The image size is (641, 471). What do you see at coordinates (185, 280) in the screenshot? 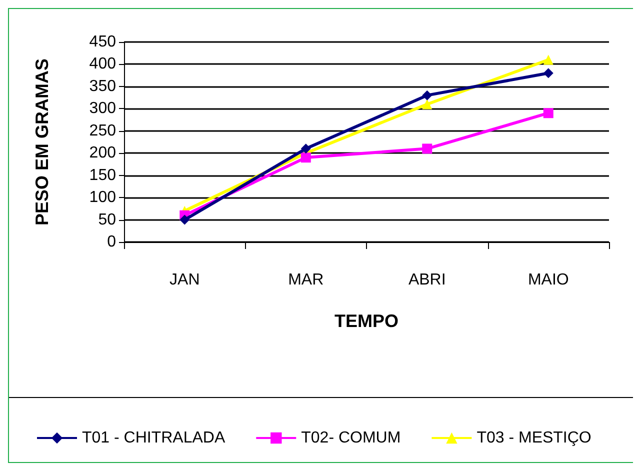
I see `x-tick-label: JAN` at bounding box center [185, 280].